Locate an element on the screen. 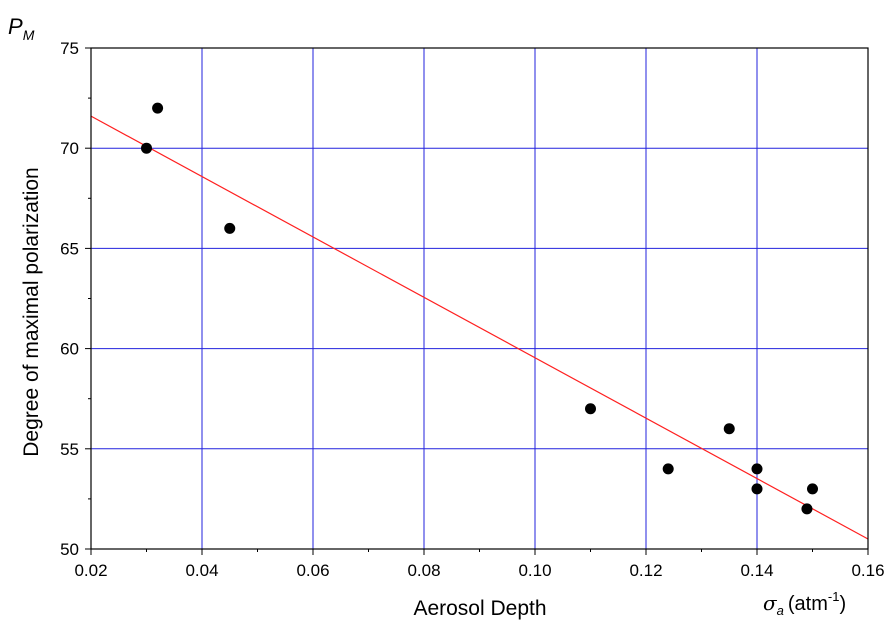 The width and height of the screenshot is (891, 626). y-symbol-label: PM is located at coordinates (21, 28).